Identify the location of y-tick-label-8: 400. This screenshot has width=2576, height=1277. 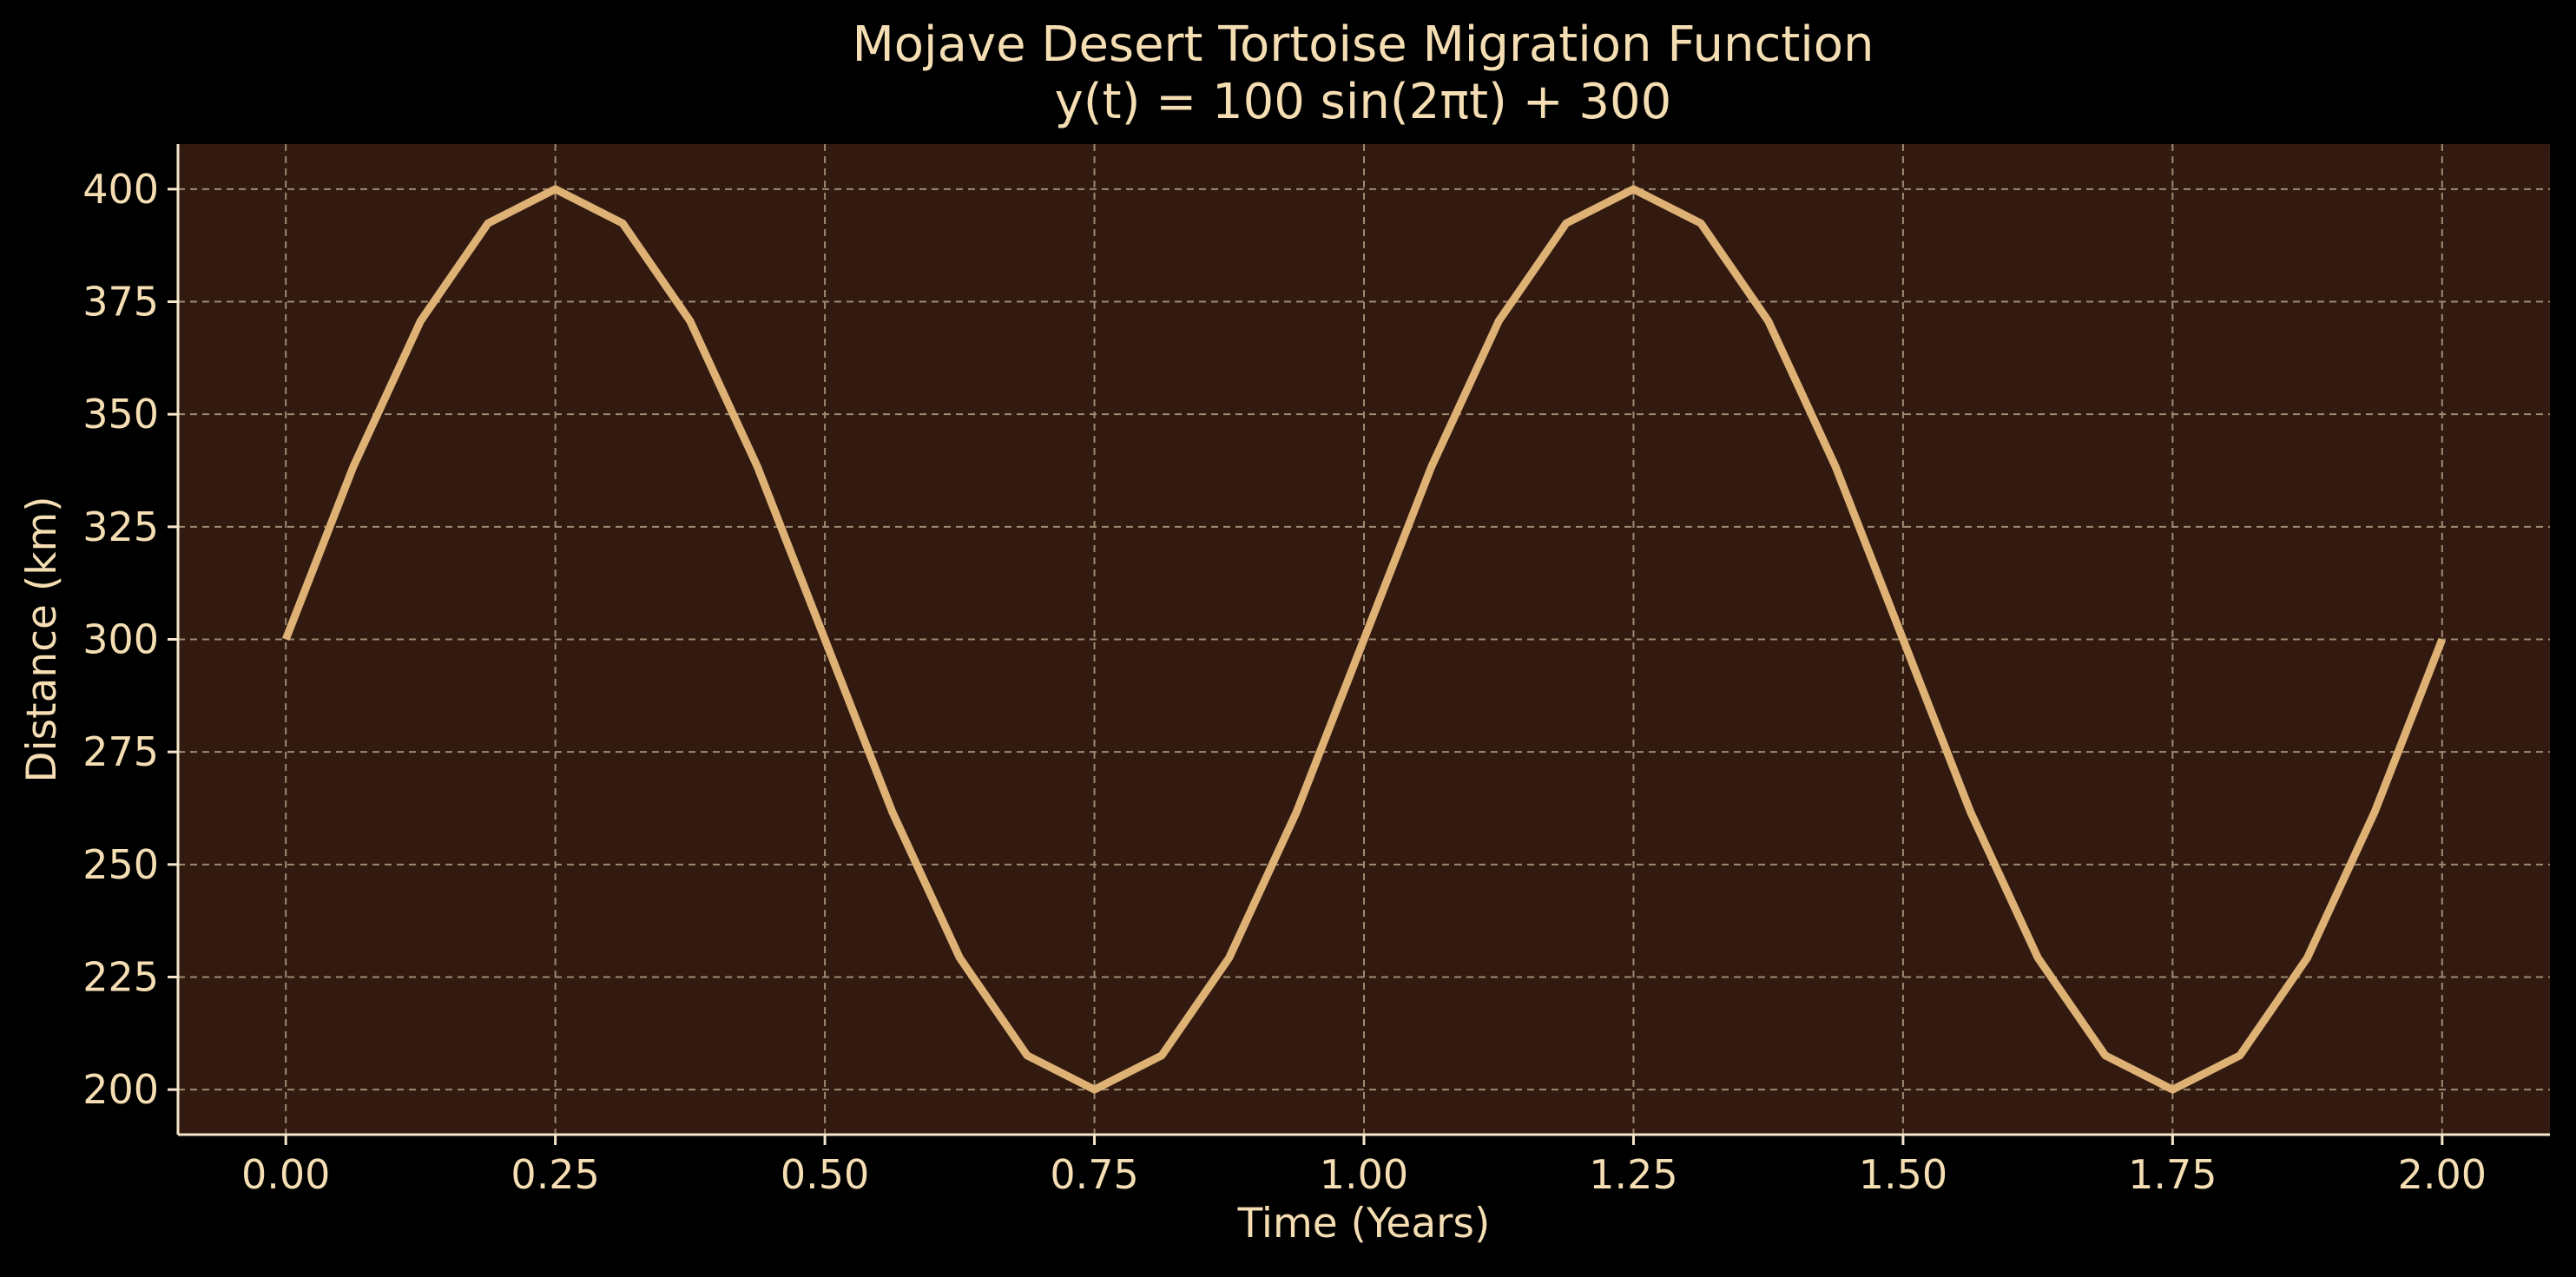
(120, 189).